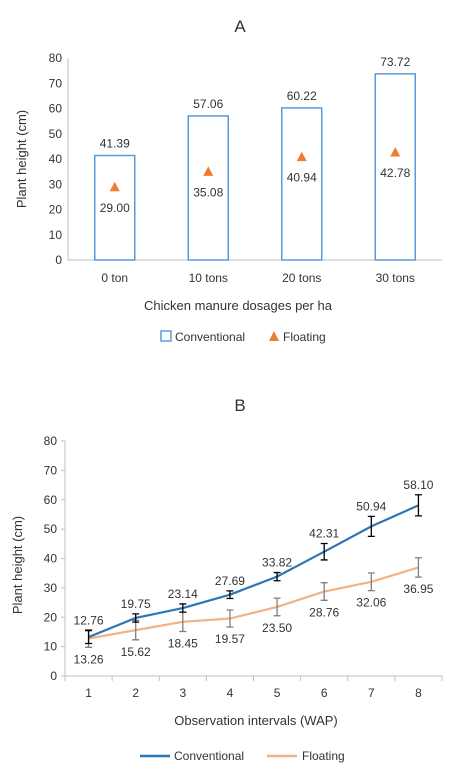 The image size is (464, 764). I want to click on chart-b-y-tick-1: 10, so click(51, 647).